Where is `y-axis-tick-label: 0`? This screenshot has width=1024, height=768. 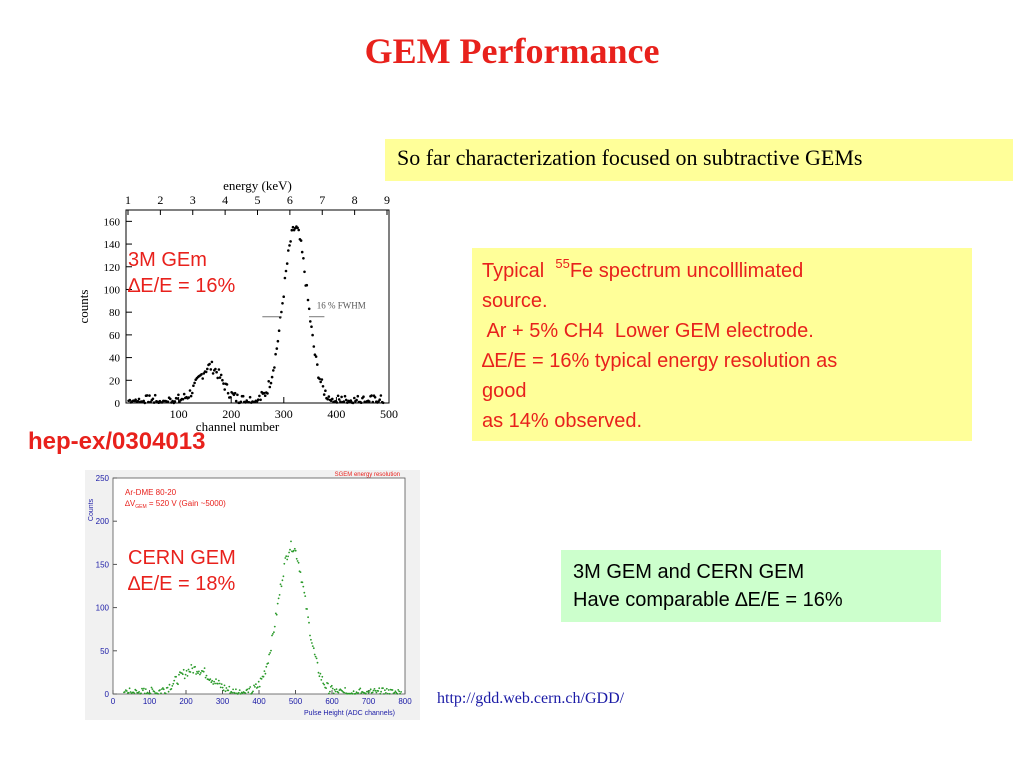 y-axis-tick-label: 0 is located at coordinates (118, 404).